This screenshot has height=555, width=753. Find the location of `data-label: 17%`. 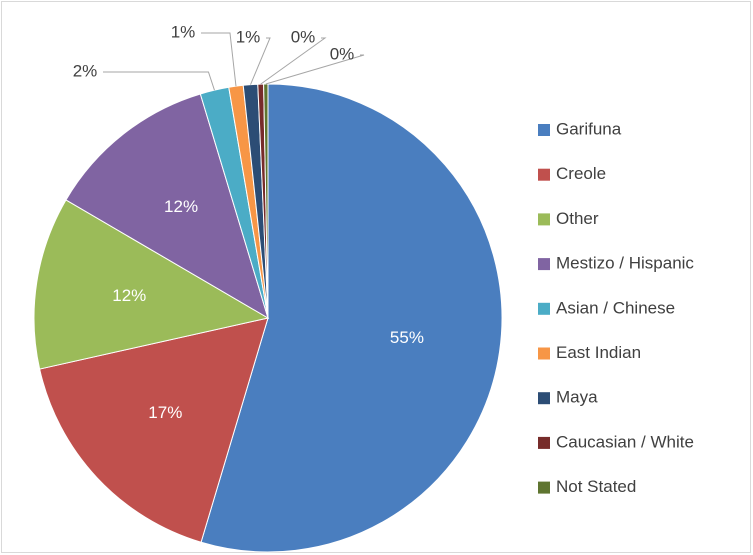

data-label: 17% is located at coordinates (165, 412).